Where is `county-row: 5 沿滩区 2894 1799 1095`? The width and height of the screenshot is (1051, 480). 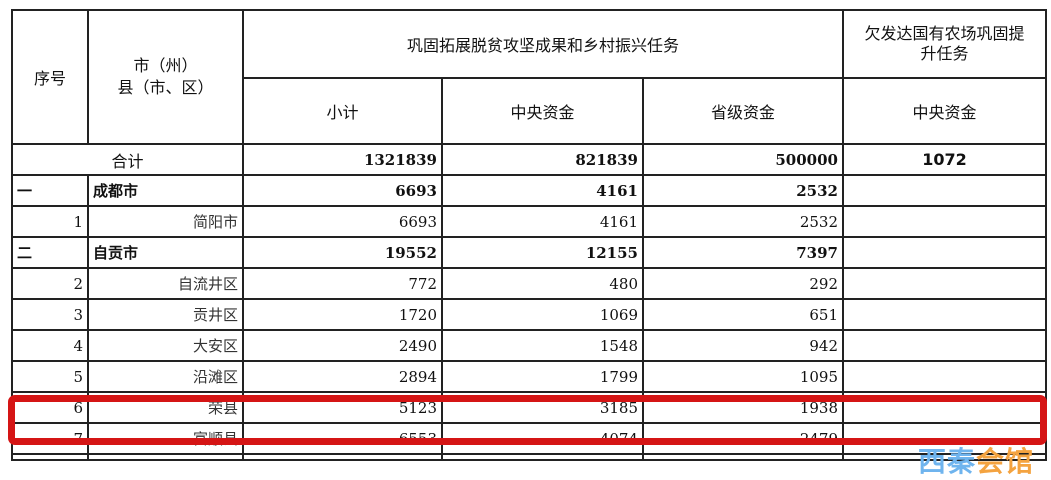
county-row: 5 沿滩区 2894 1799 1095 is located at coordinates (529, 376).